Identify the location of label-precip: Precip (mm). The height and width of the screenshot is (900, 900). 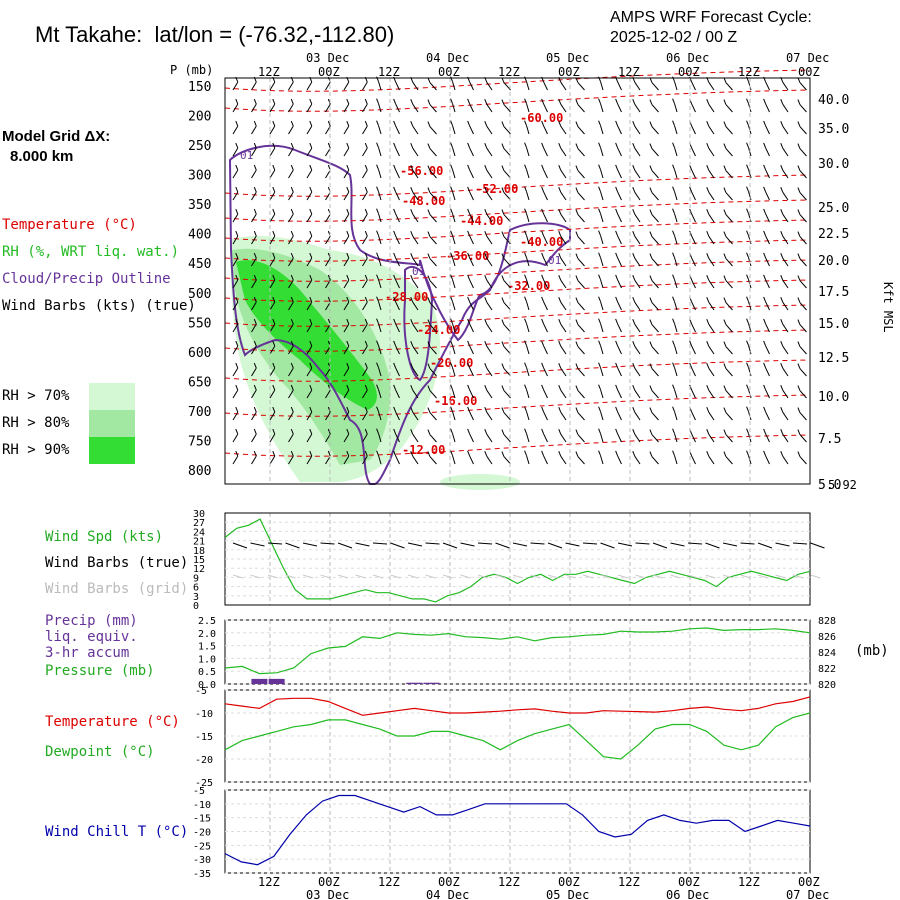
(91, 621).